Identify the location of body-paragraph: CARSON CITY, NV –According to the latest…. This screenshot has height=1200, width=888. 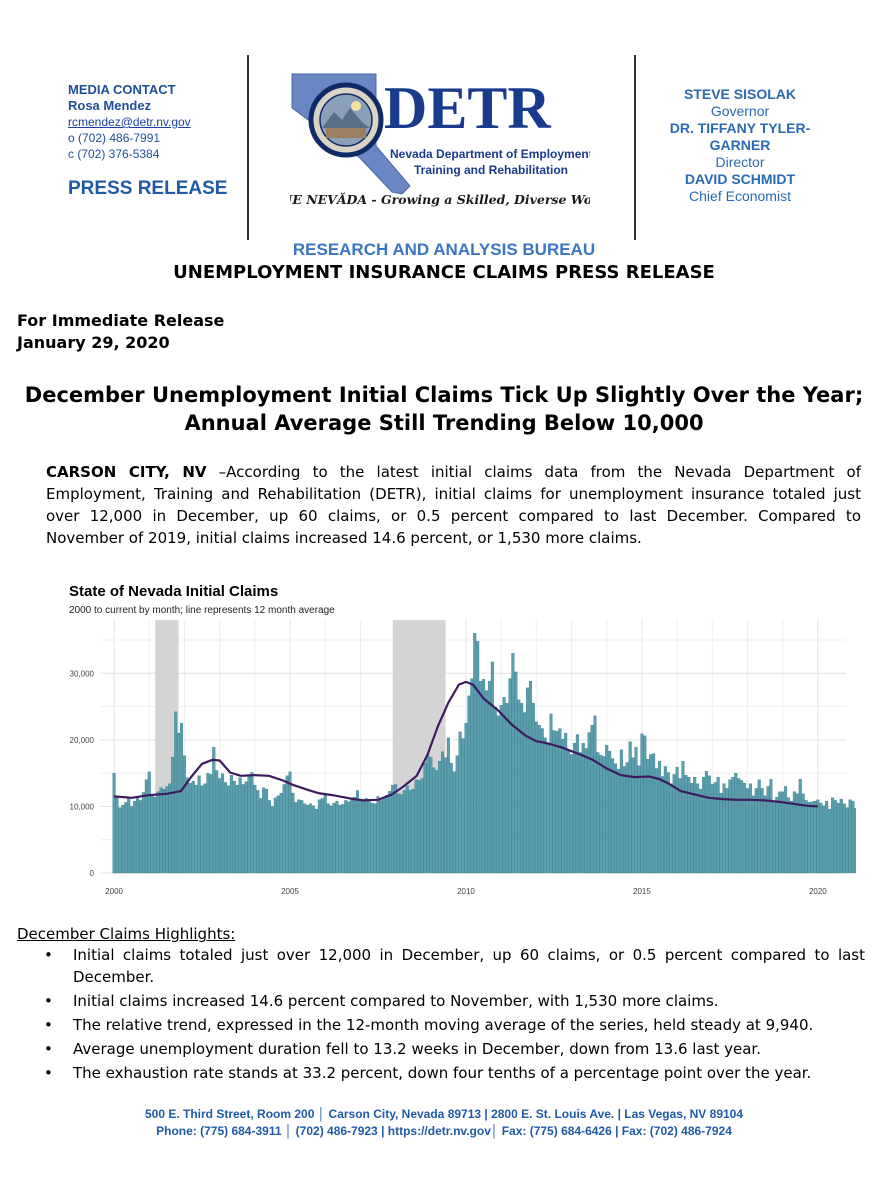
(453, 505).